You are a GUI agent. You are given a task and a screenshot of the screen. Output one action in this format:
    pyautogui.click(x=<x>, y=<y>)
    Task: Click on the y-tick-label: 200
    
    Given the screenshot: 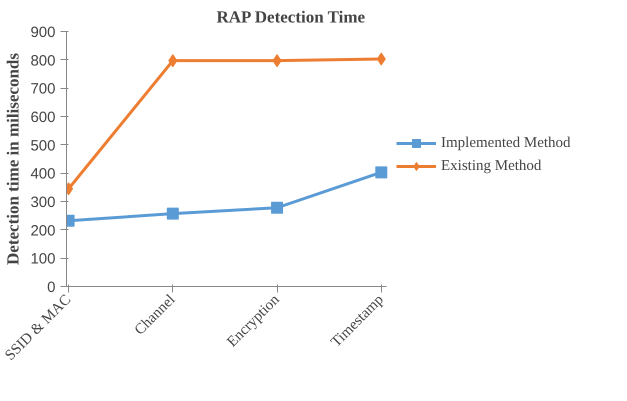 What is the action you would take?
    pyautogui.click(x=43, y=231)
    